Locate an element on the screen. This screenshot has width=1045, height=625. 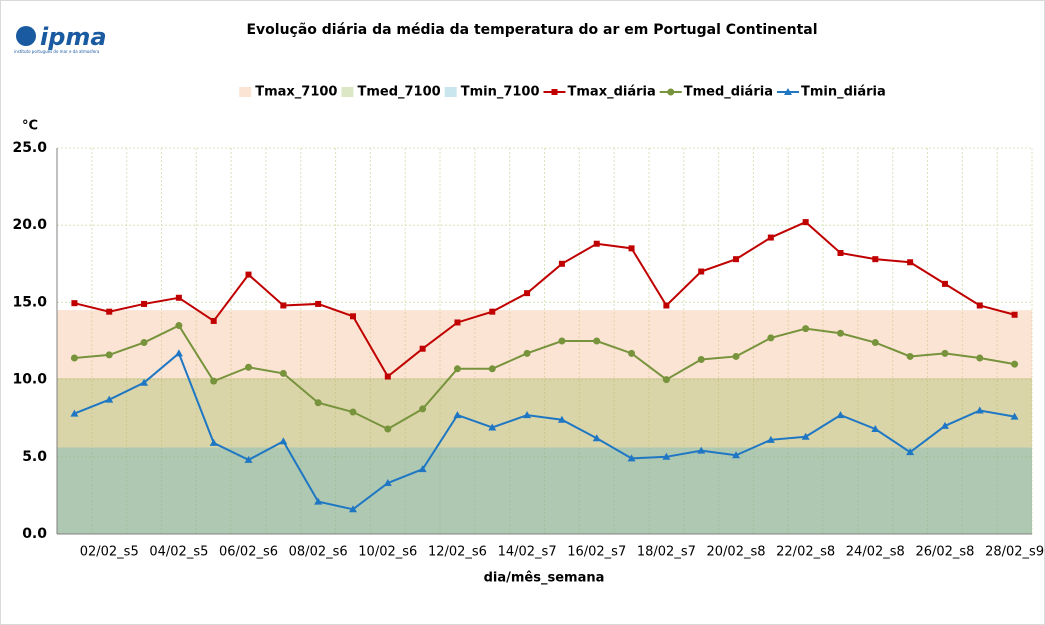
y-tick-label: 0.0 is located at coordinates (34, 534).